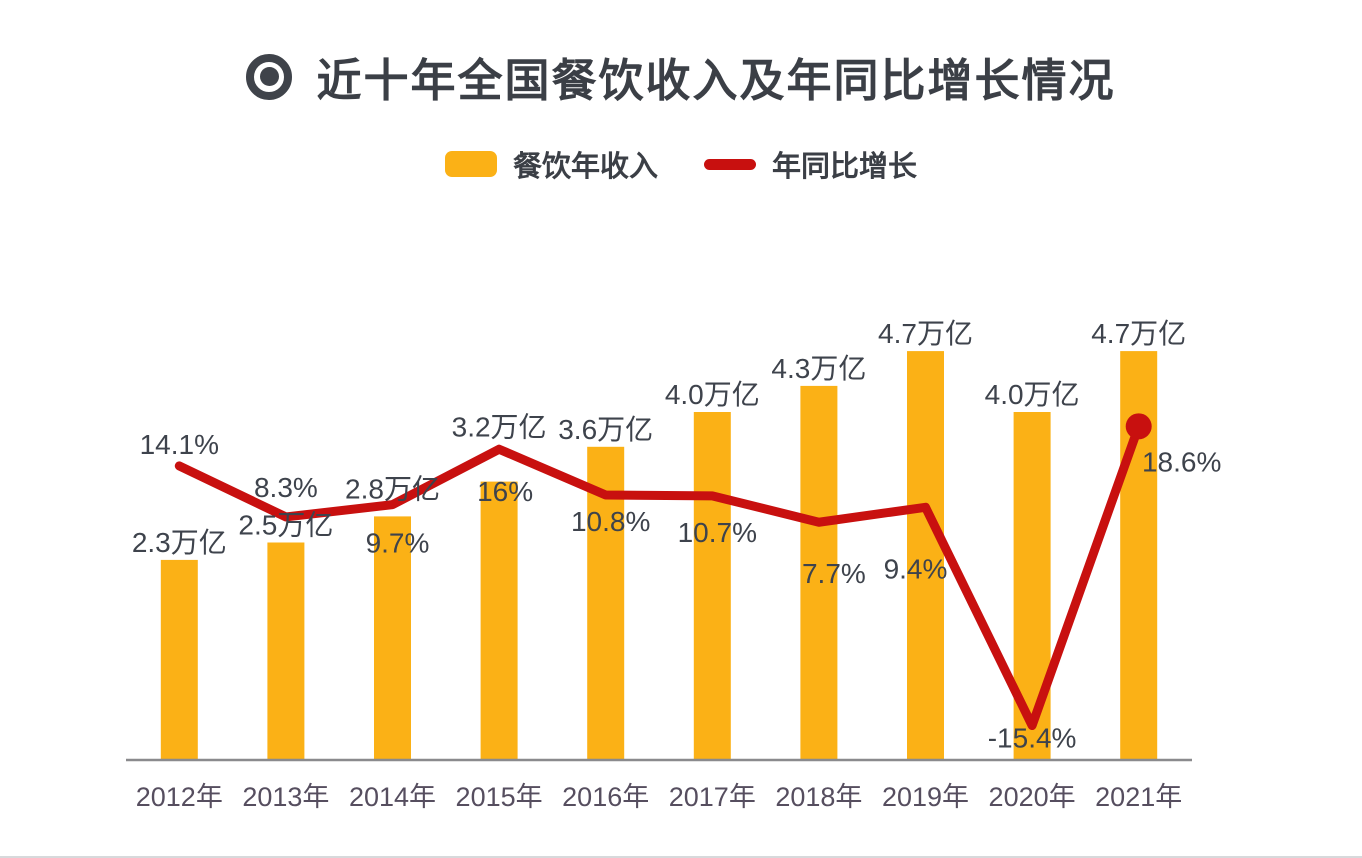  Describe the element at coordinates (392, 638) in the screenshot. I see `revenue-bar-2014年` at that location.